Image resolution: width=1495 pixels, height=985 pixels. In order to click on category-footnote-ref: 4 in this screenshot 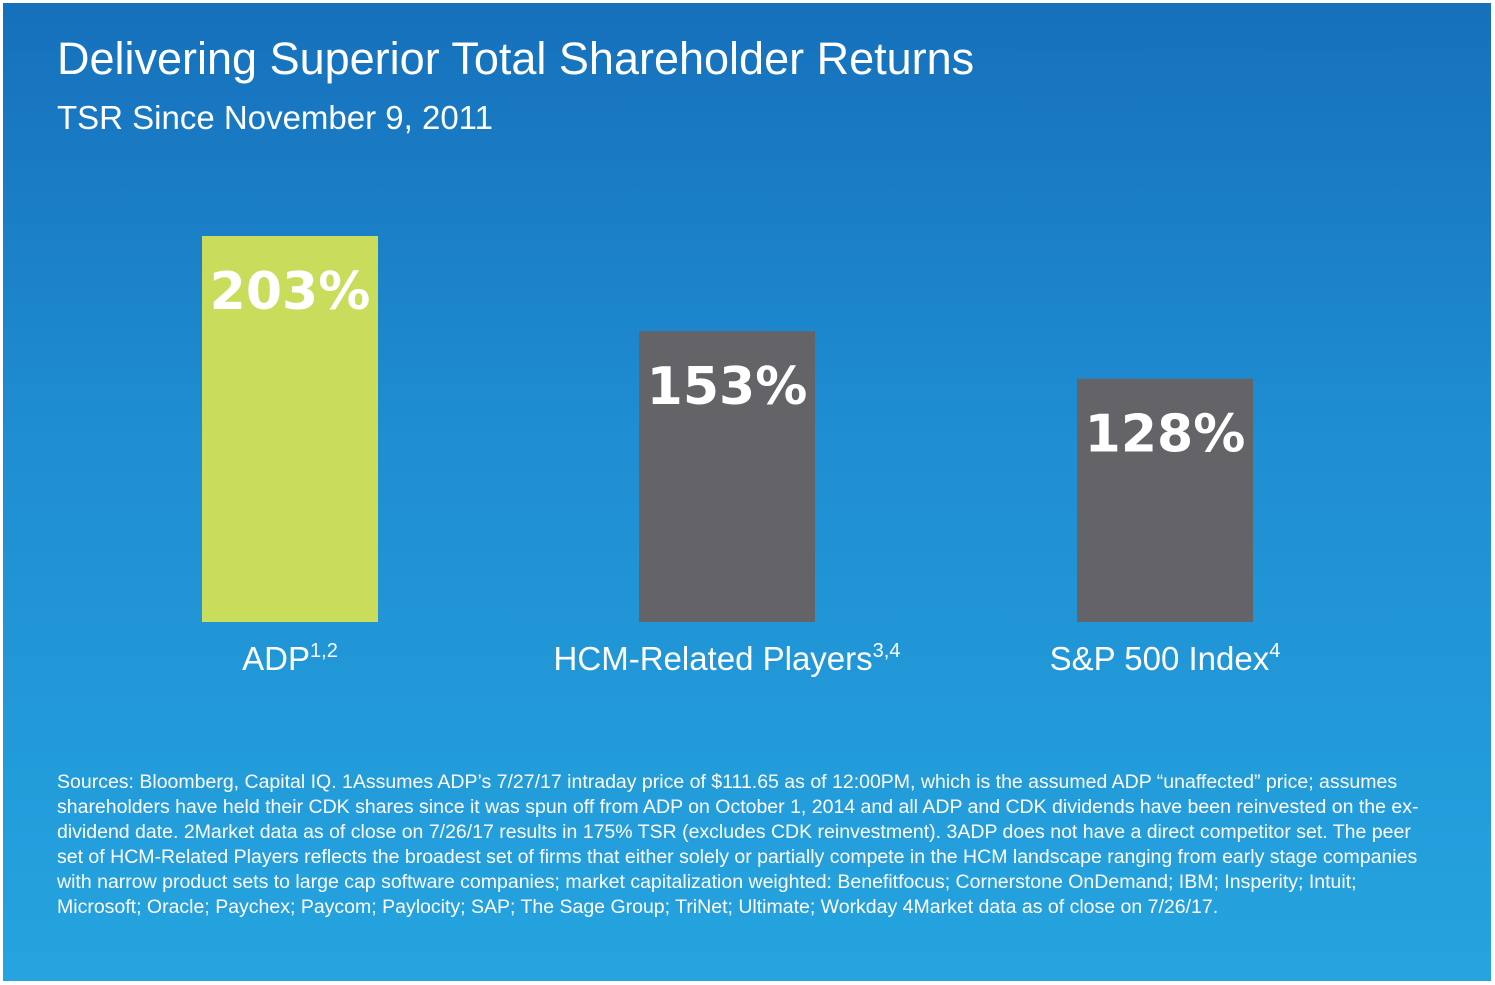, I will do `click(1274, 651)`.